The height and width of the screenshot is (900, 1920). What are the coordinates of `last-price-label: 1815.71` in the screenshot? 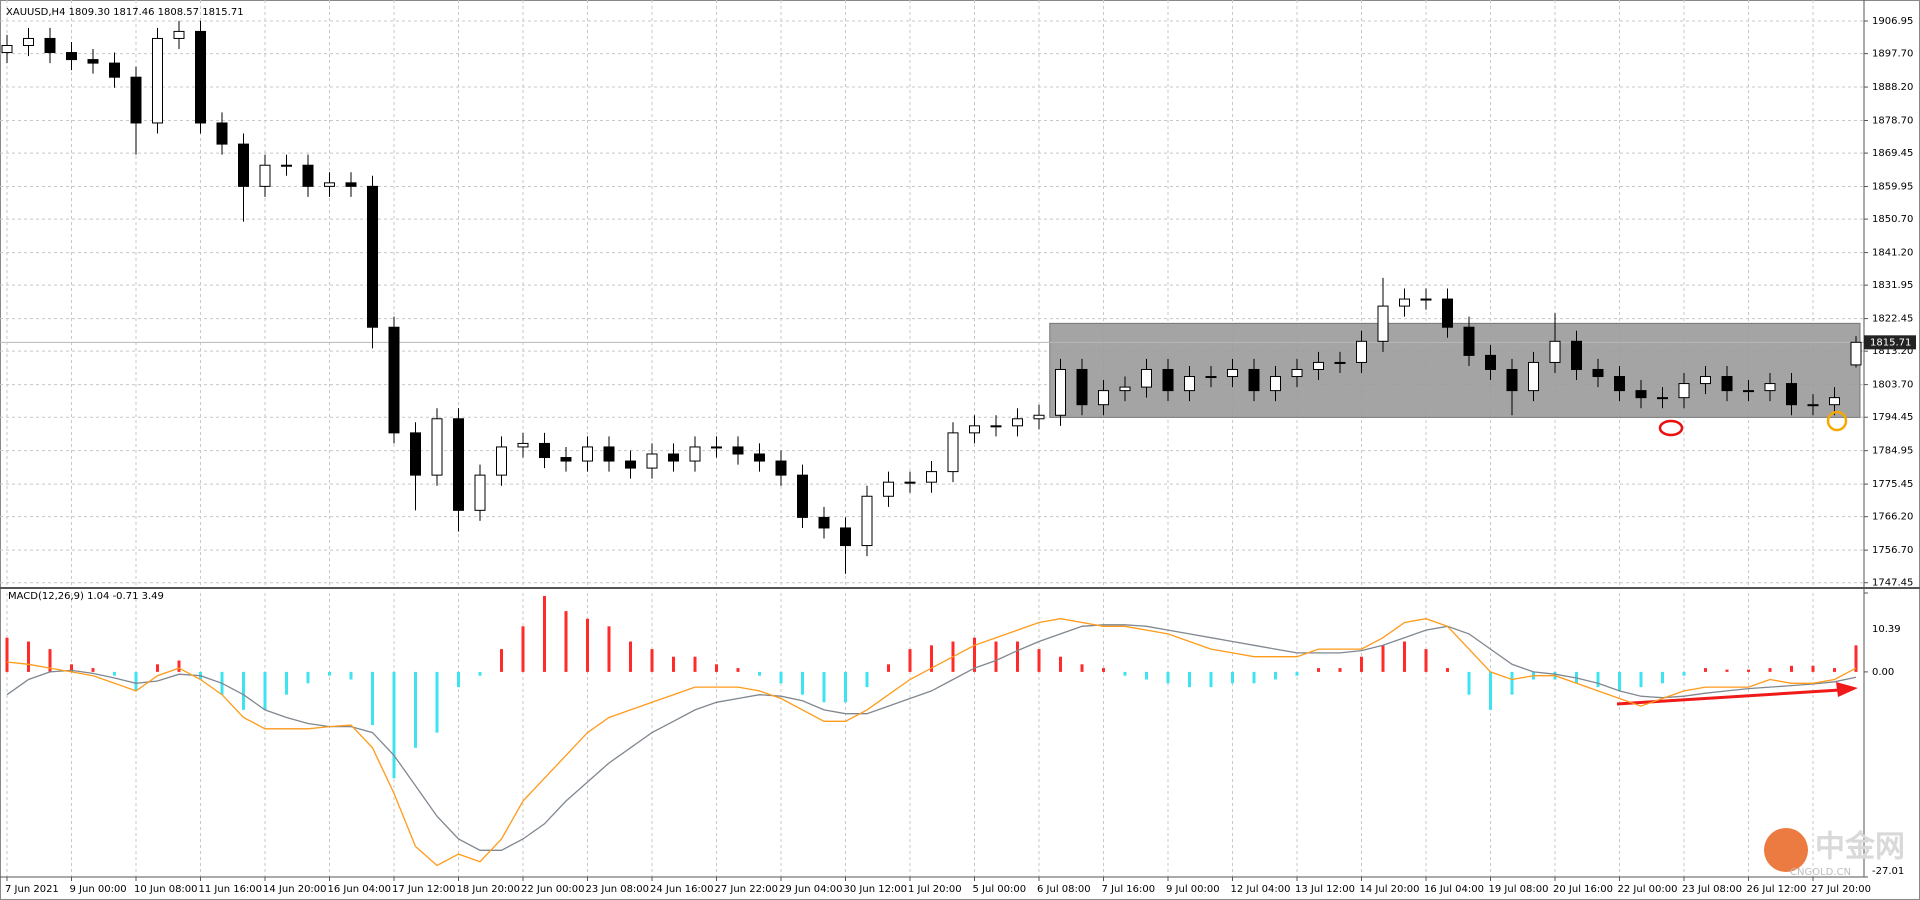 It's located at (1890, 342).